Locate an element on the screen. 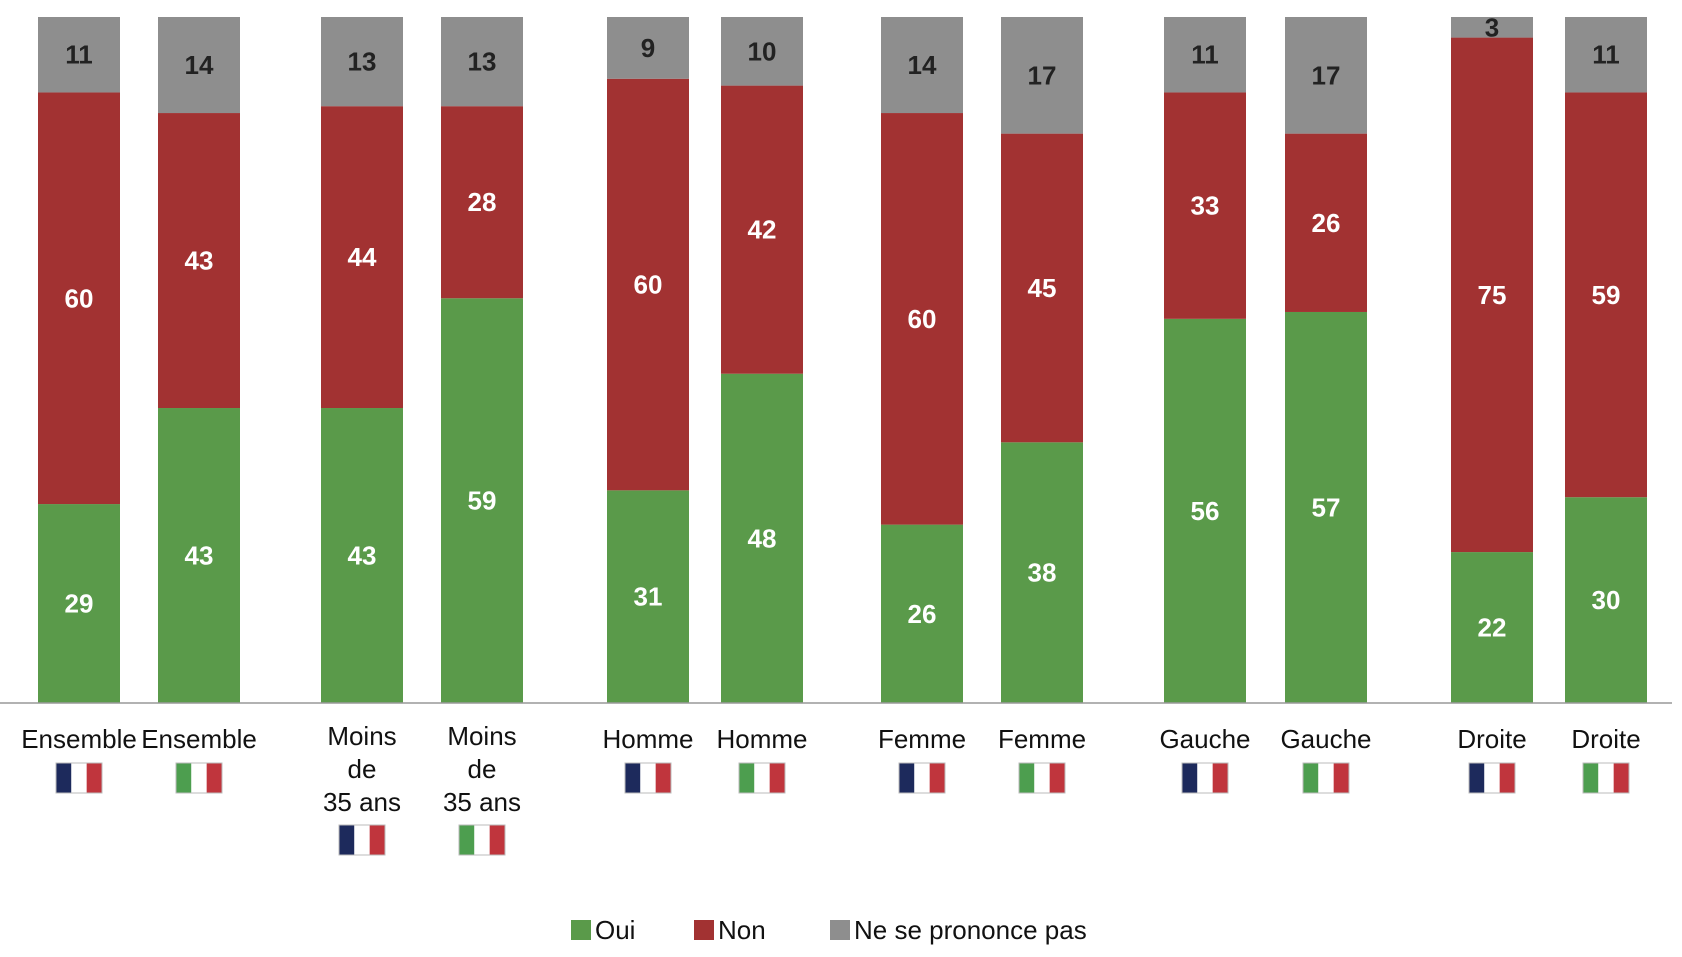 This screenshot has width=1682, height=957. legend-label: Ne se prononce pas is located at coordinates (970, 930).